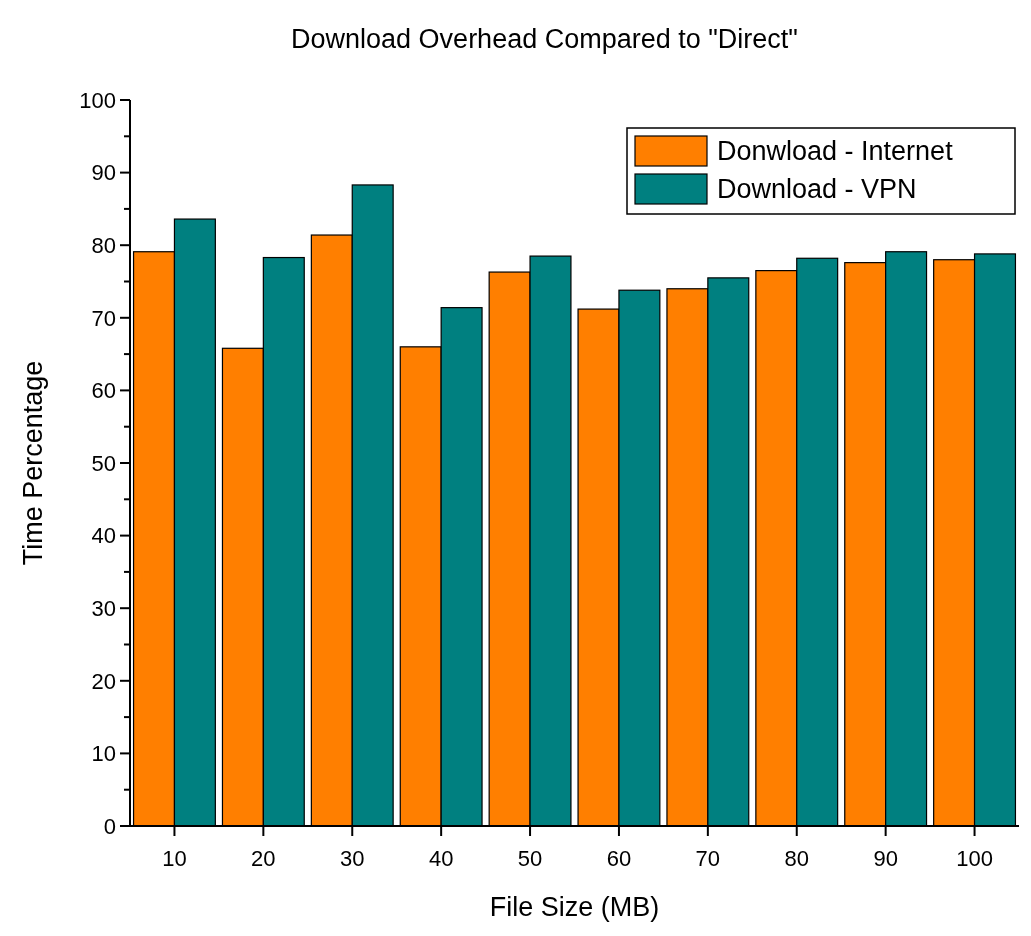 The height and width of the screenshot is (936, 1031). Describe the element at coordinates (817, 189) in the screenshot. I see `legend-label: Download - VPN` at that location.